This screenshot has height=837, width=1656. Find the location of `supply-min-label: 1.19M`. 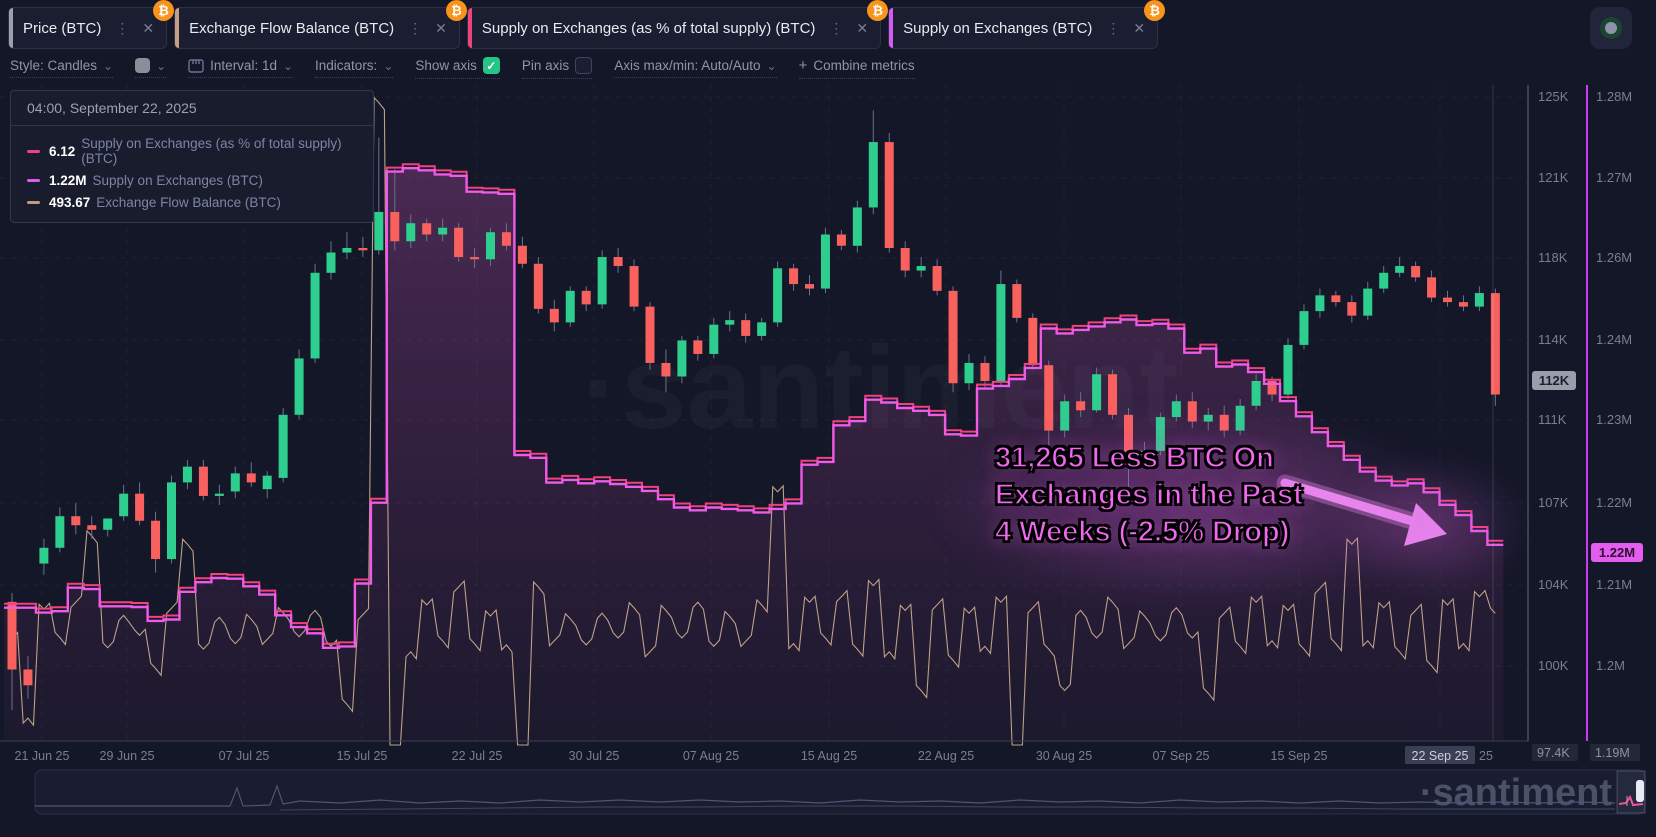

supply-min-label: 1.19M is located at coordinates (1612, 753).